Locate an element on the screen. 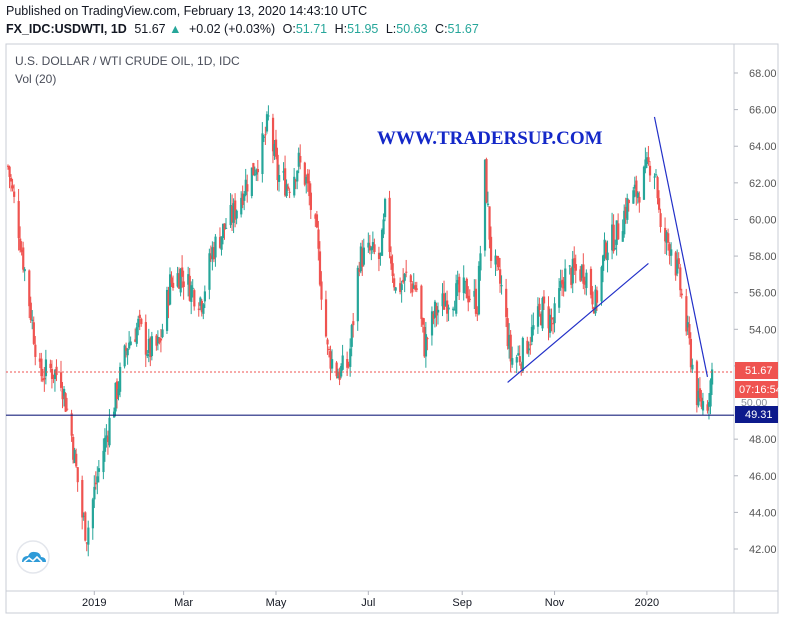 The height and width of the screenshot is (621, 806). low-value: 50.63 is located at coordinates (412, 29).